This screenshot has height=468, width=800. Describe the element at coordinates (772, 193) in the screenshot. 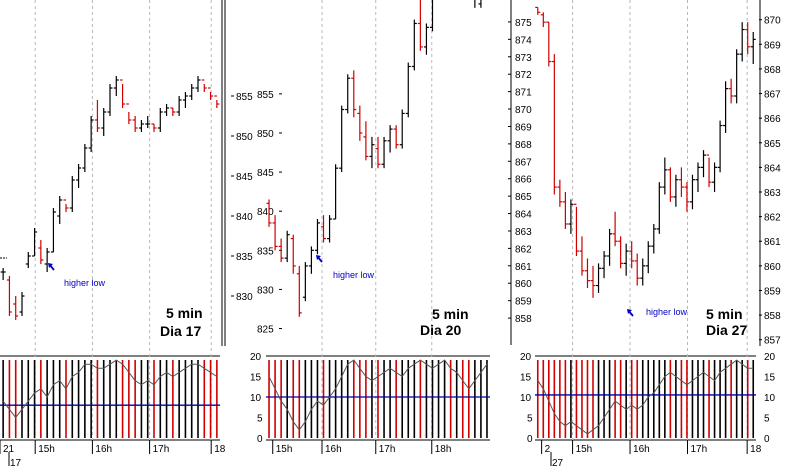

I see `panel-2-price-tick-label: 863` at that location.